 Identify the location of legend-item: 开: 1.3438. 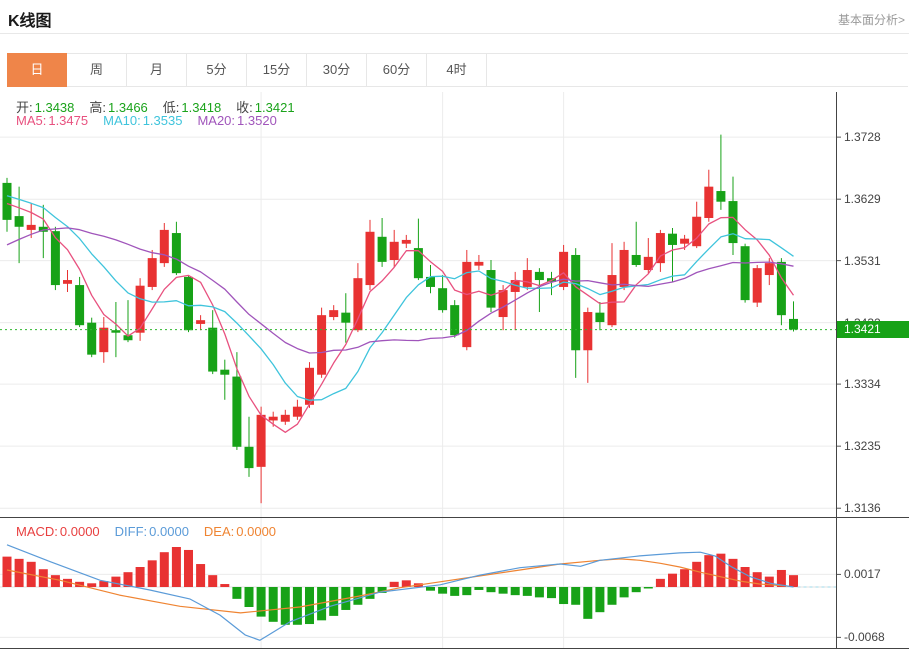
(45, 107).